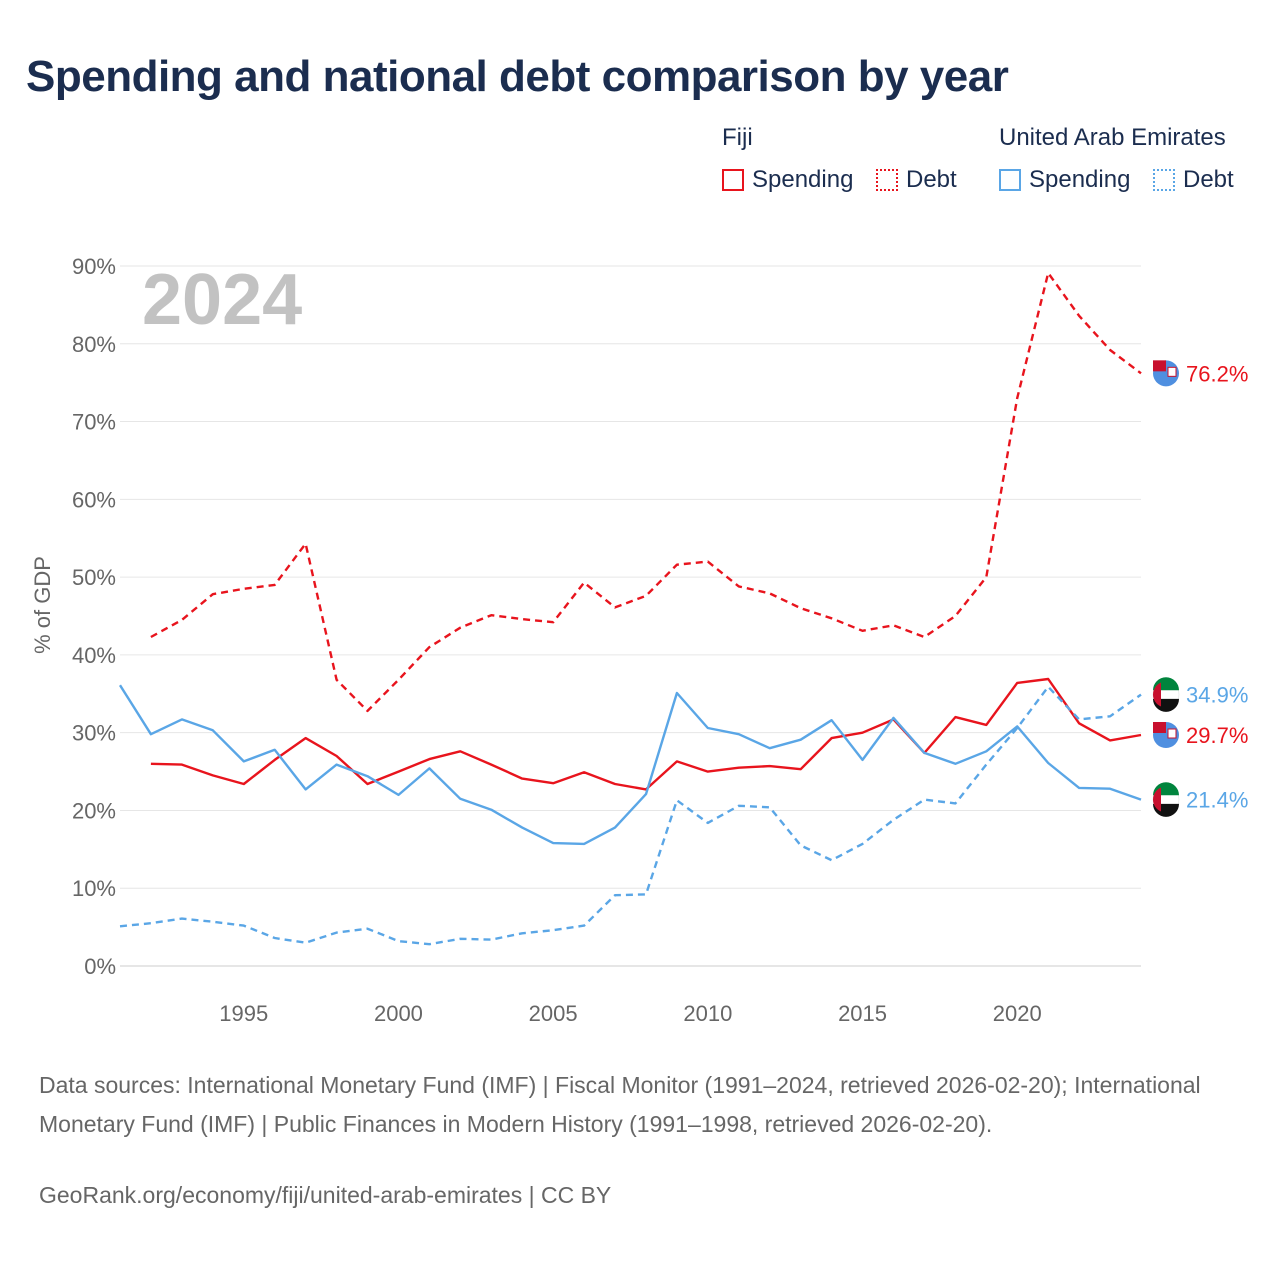  Describe the element at coordinates (737, 137) in the screenshot. I see `legend-group-fiji: Fiji` at that location.